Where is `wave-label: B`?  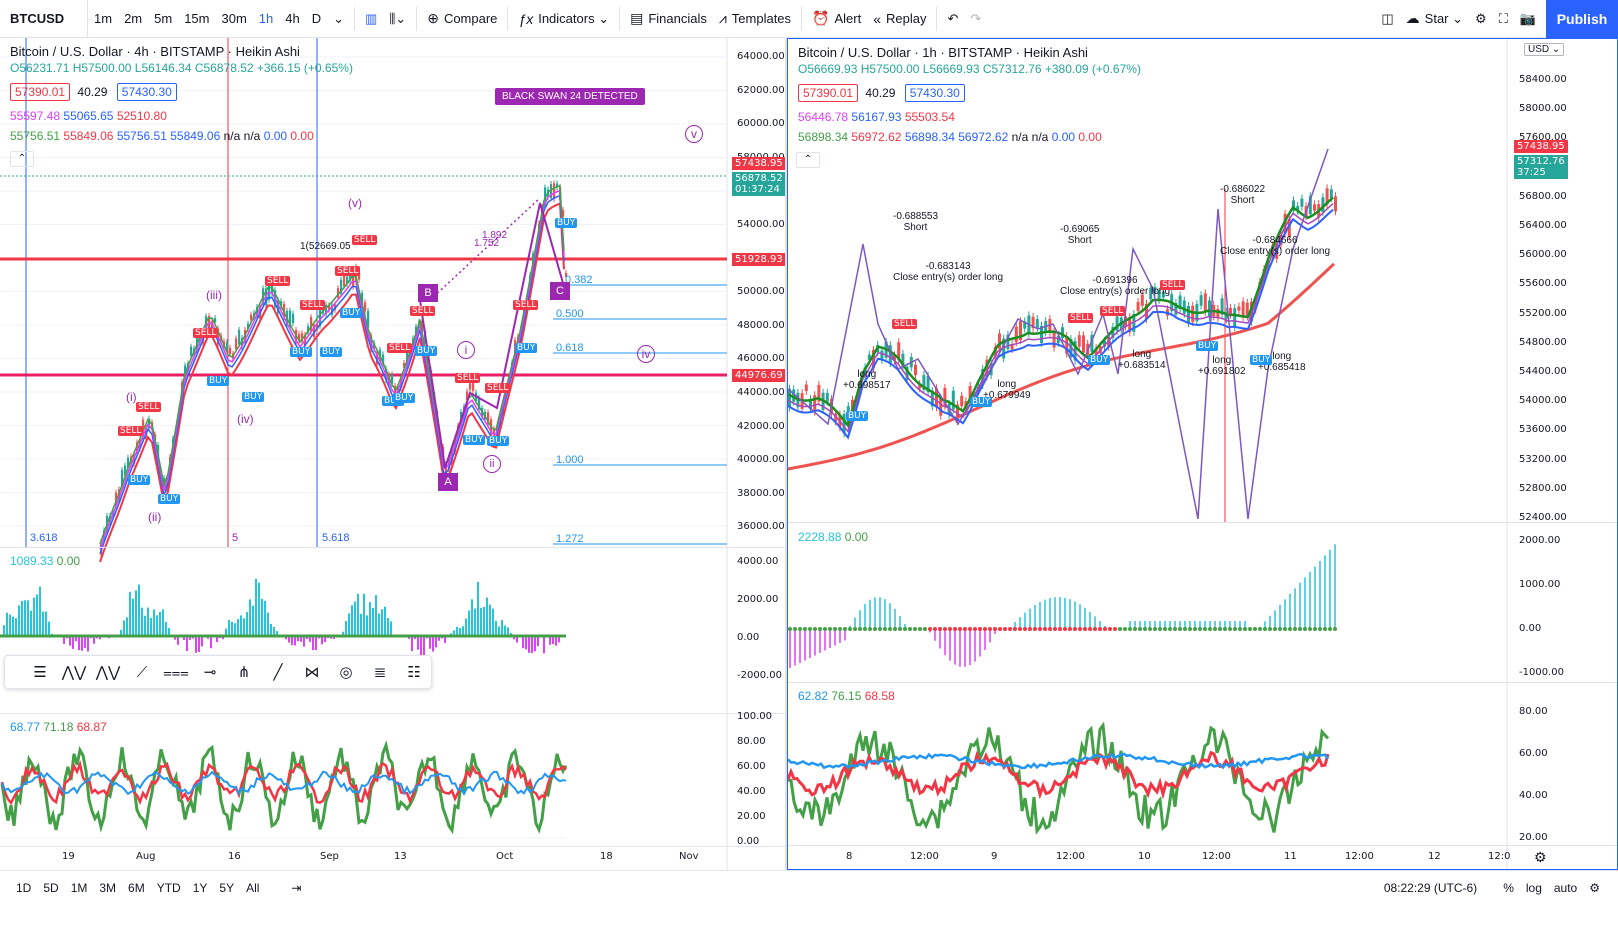 wave-label: B is located at coordinates (428, 293).